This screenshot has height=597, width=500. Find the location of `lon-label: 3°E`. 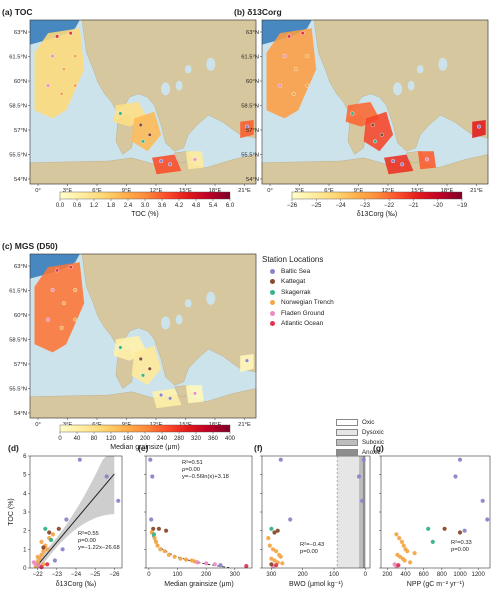

lon-label: 3°E is located at coordinates (68, 191).